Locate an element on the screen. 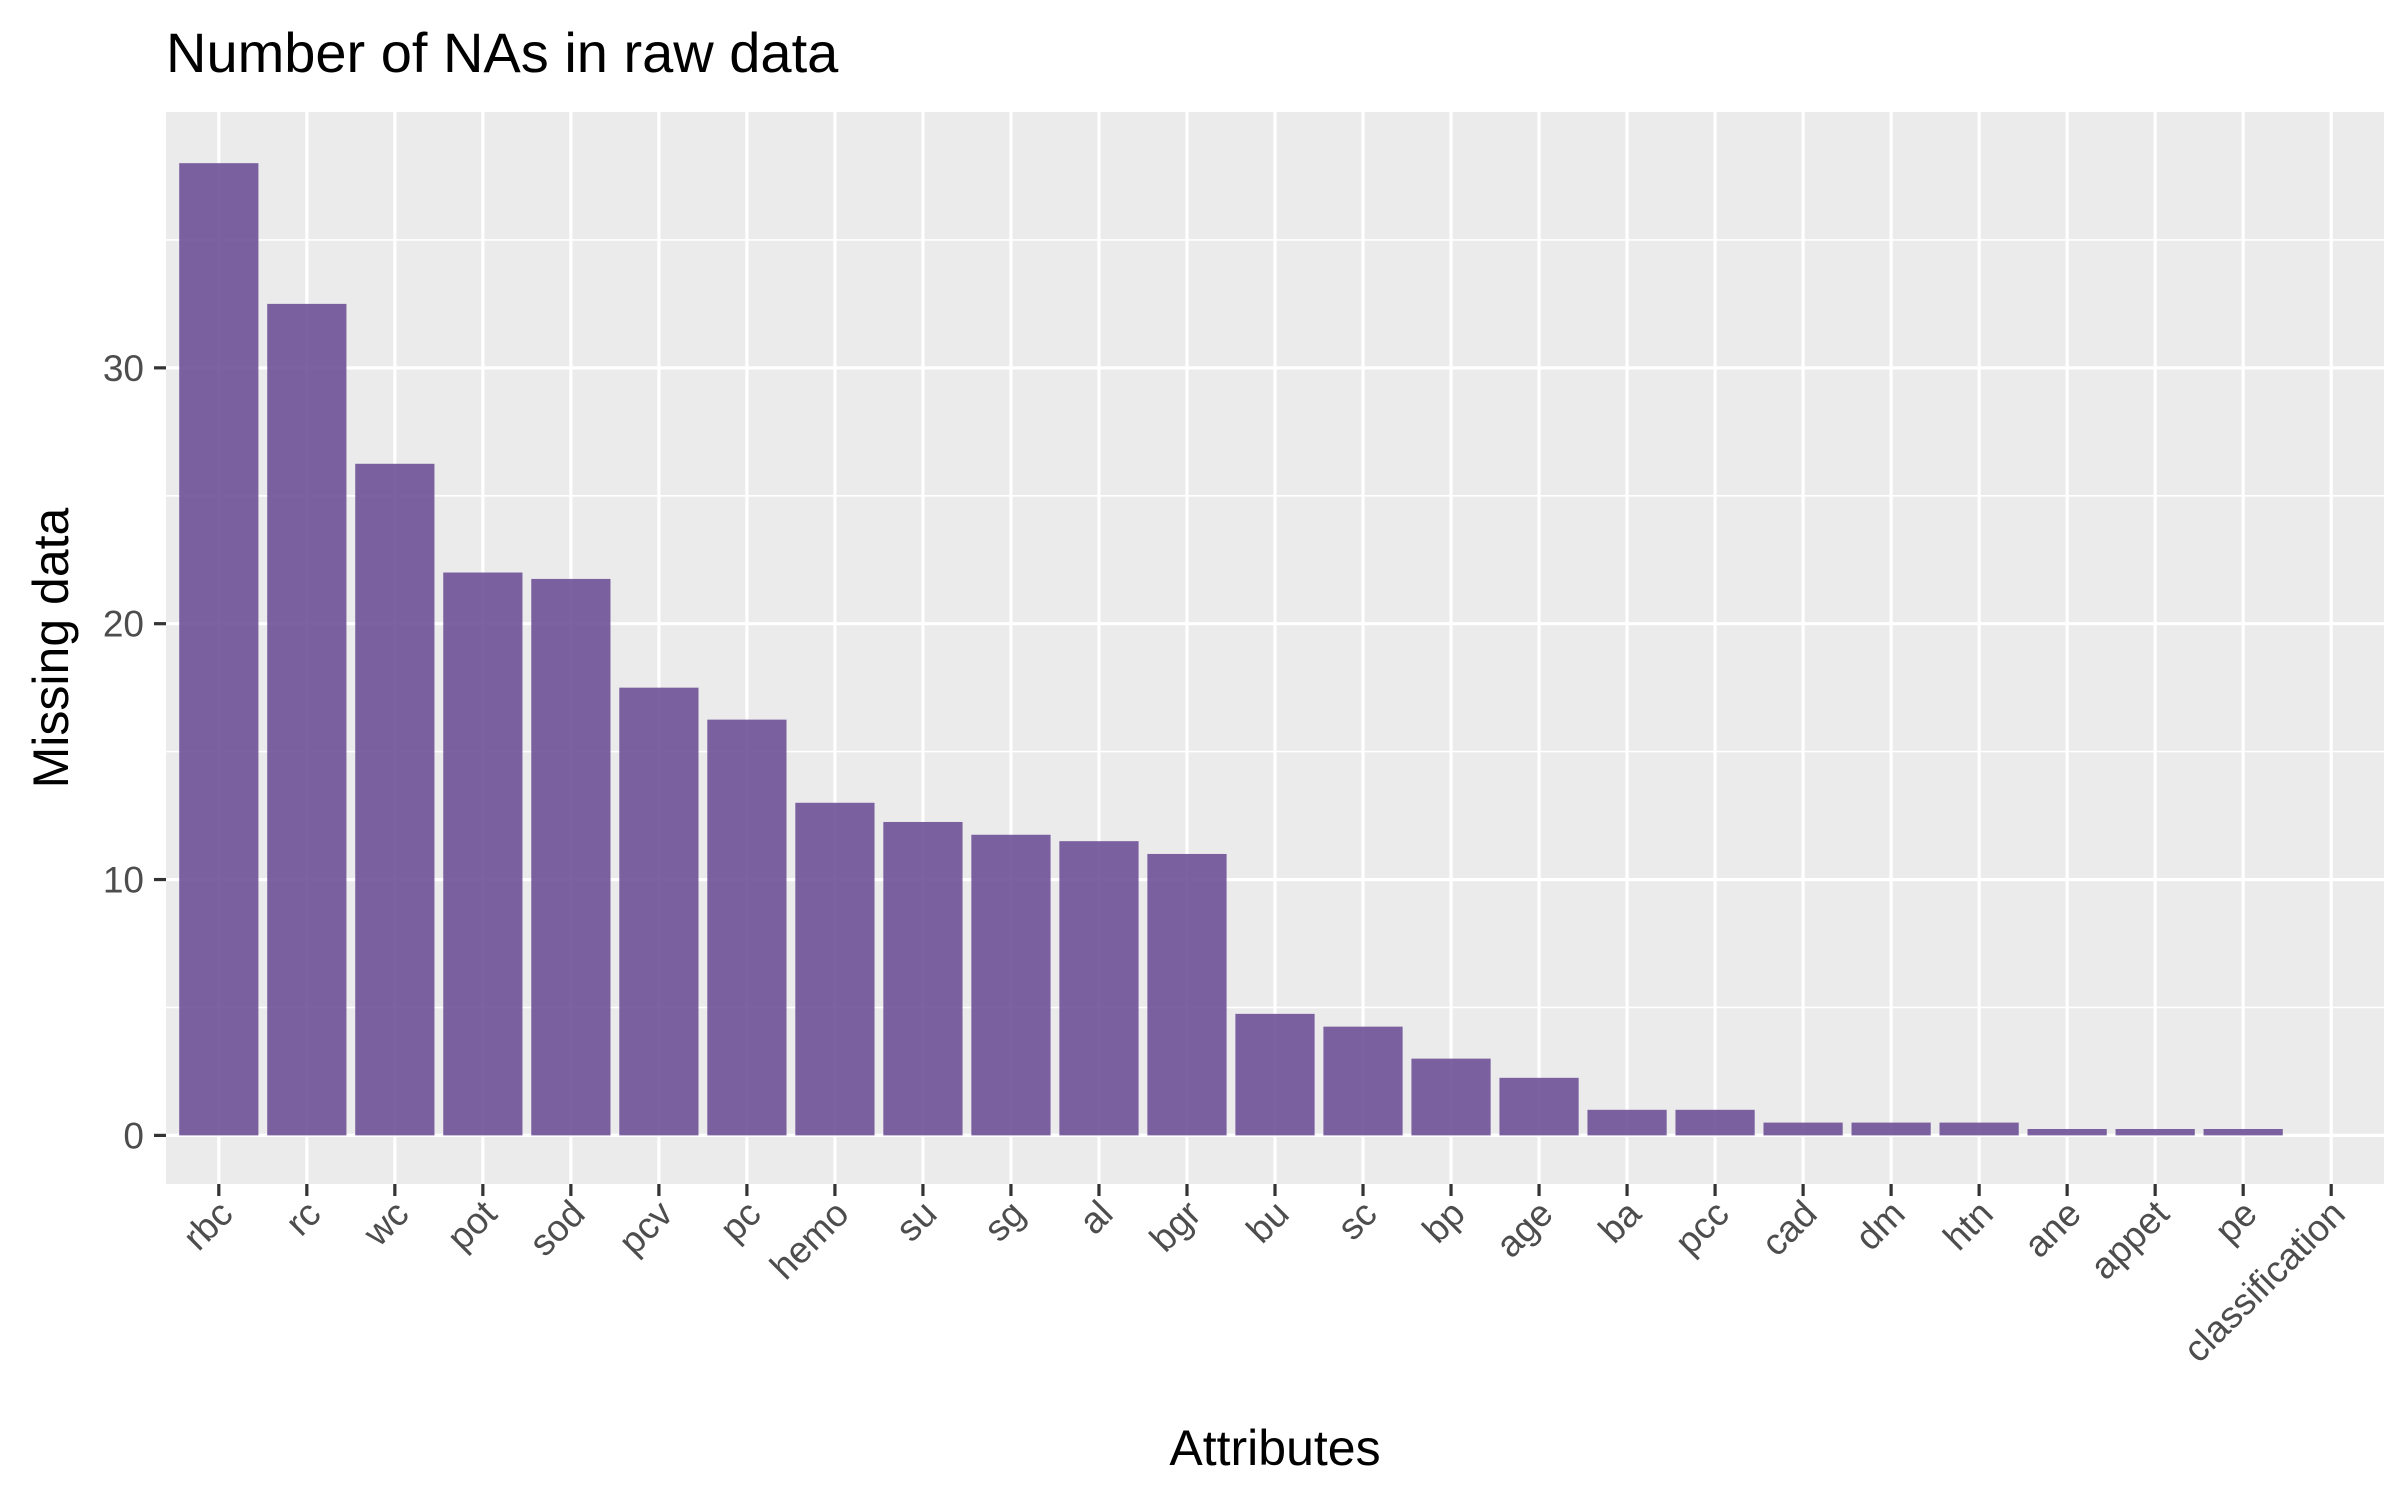 The image size is (2400, 1500). bar-appet is located at coordinates (2155, 1132).